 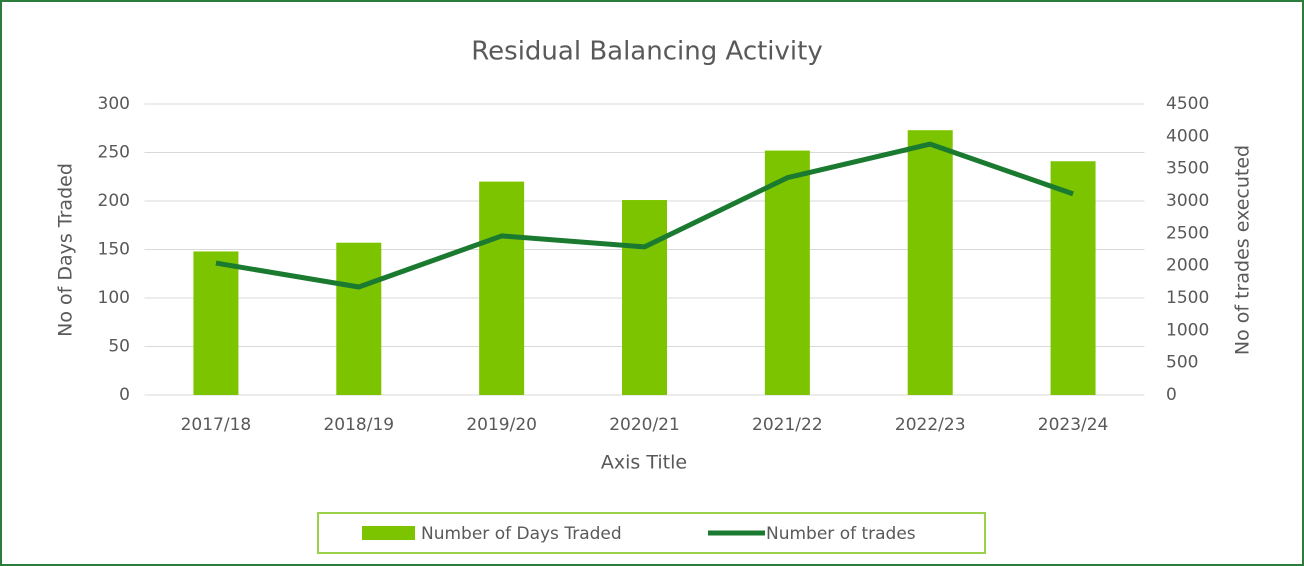 What do you see at coordinates (114, 250) in the screenshot?
I see `y-tick-label: 150` at bounding box center [114, 250].